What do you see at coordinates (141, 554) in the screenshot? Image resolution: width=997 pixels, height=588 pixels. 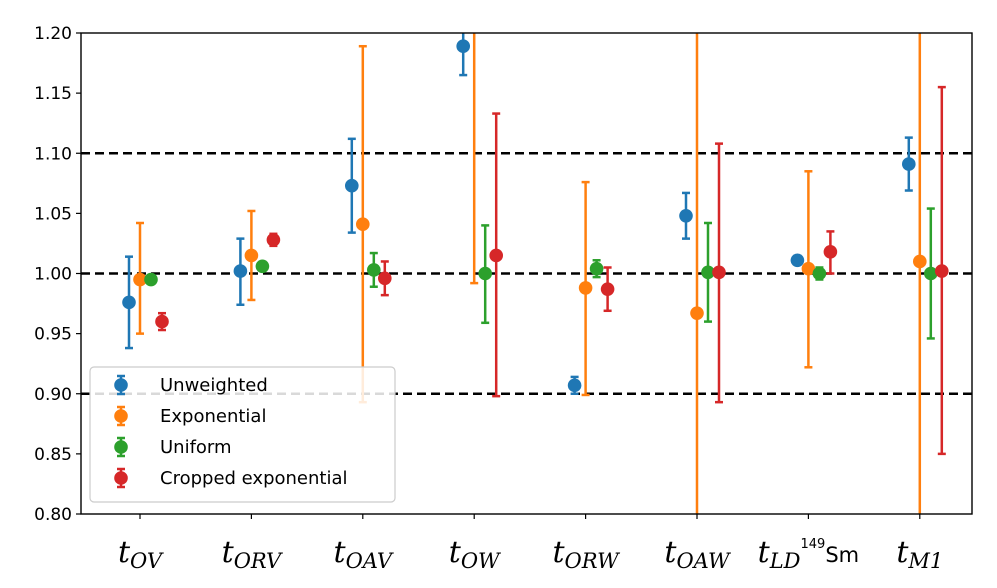 I see `x-tick-label: tOV` at bounding box center [141, 554].